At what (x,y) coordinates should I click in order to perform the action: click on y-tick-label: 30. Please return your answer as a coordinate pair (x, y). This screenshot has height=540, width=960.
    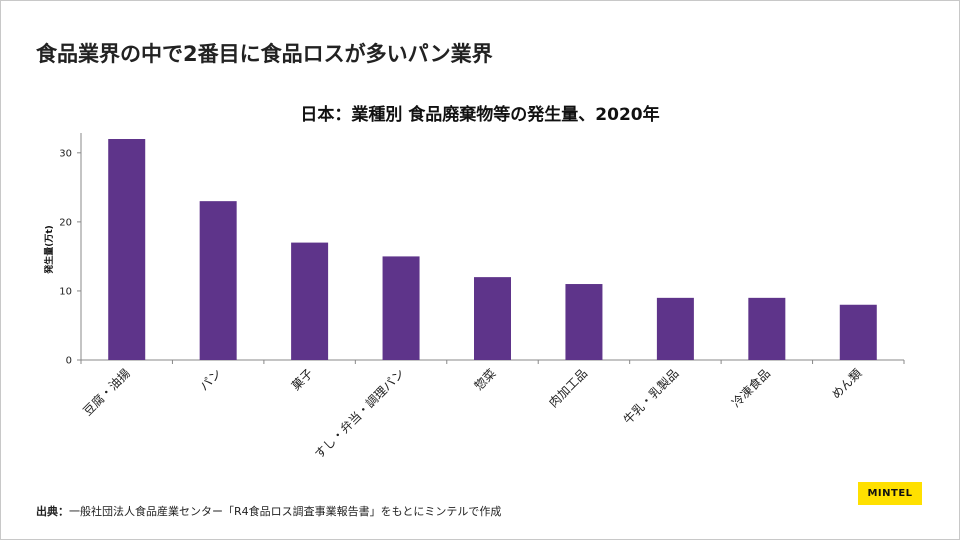
    Looking at the image, I should click on (65, 153).